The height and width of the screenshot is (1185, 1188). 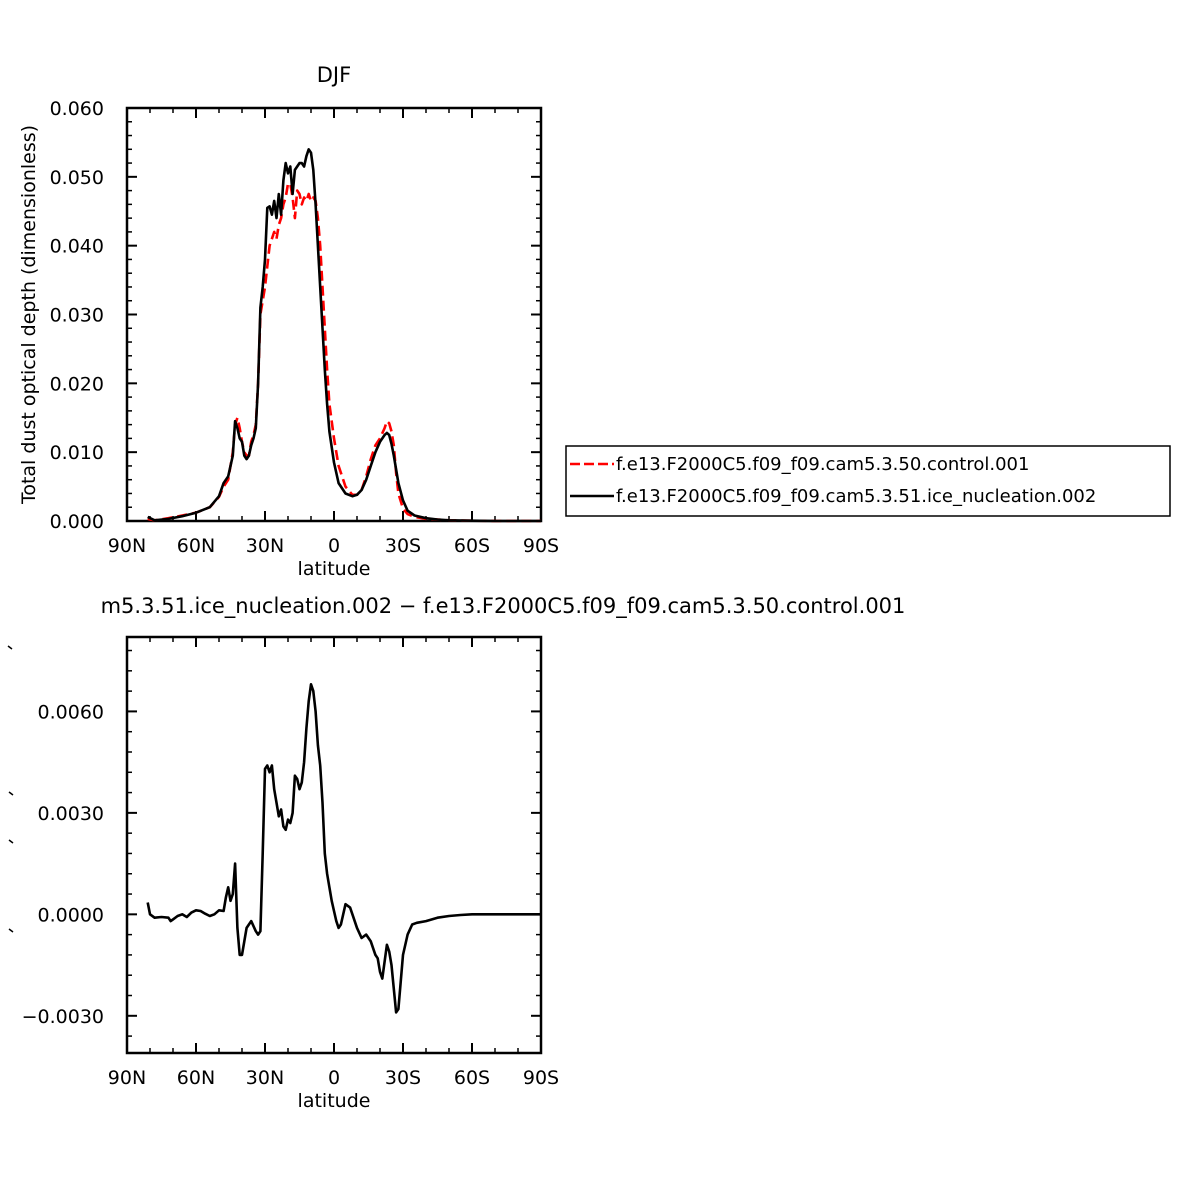 I want to click on y-tick-label: 0.030, so click(x=77, y=316).